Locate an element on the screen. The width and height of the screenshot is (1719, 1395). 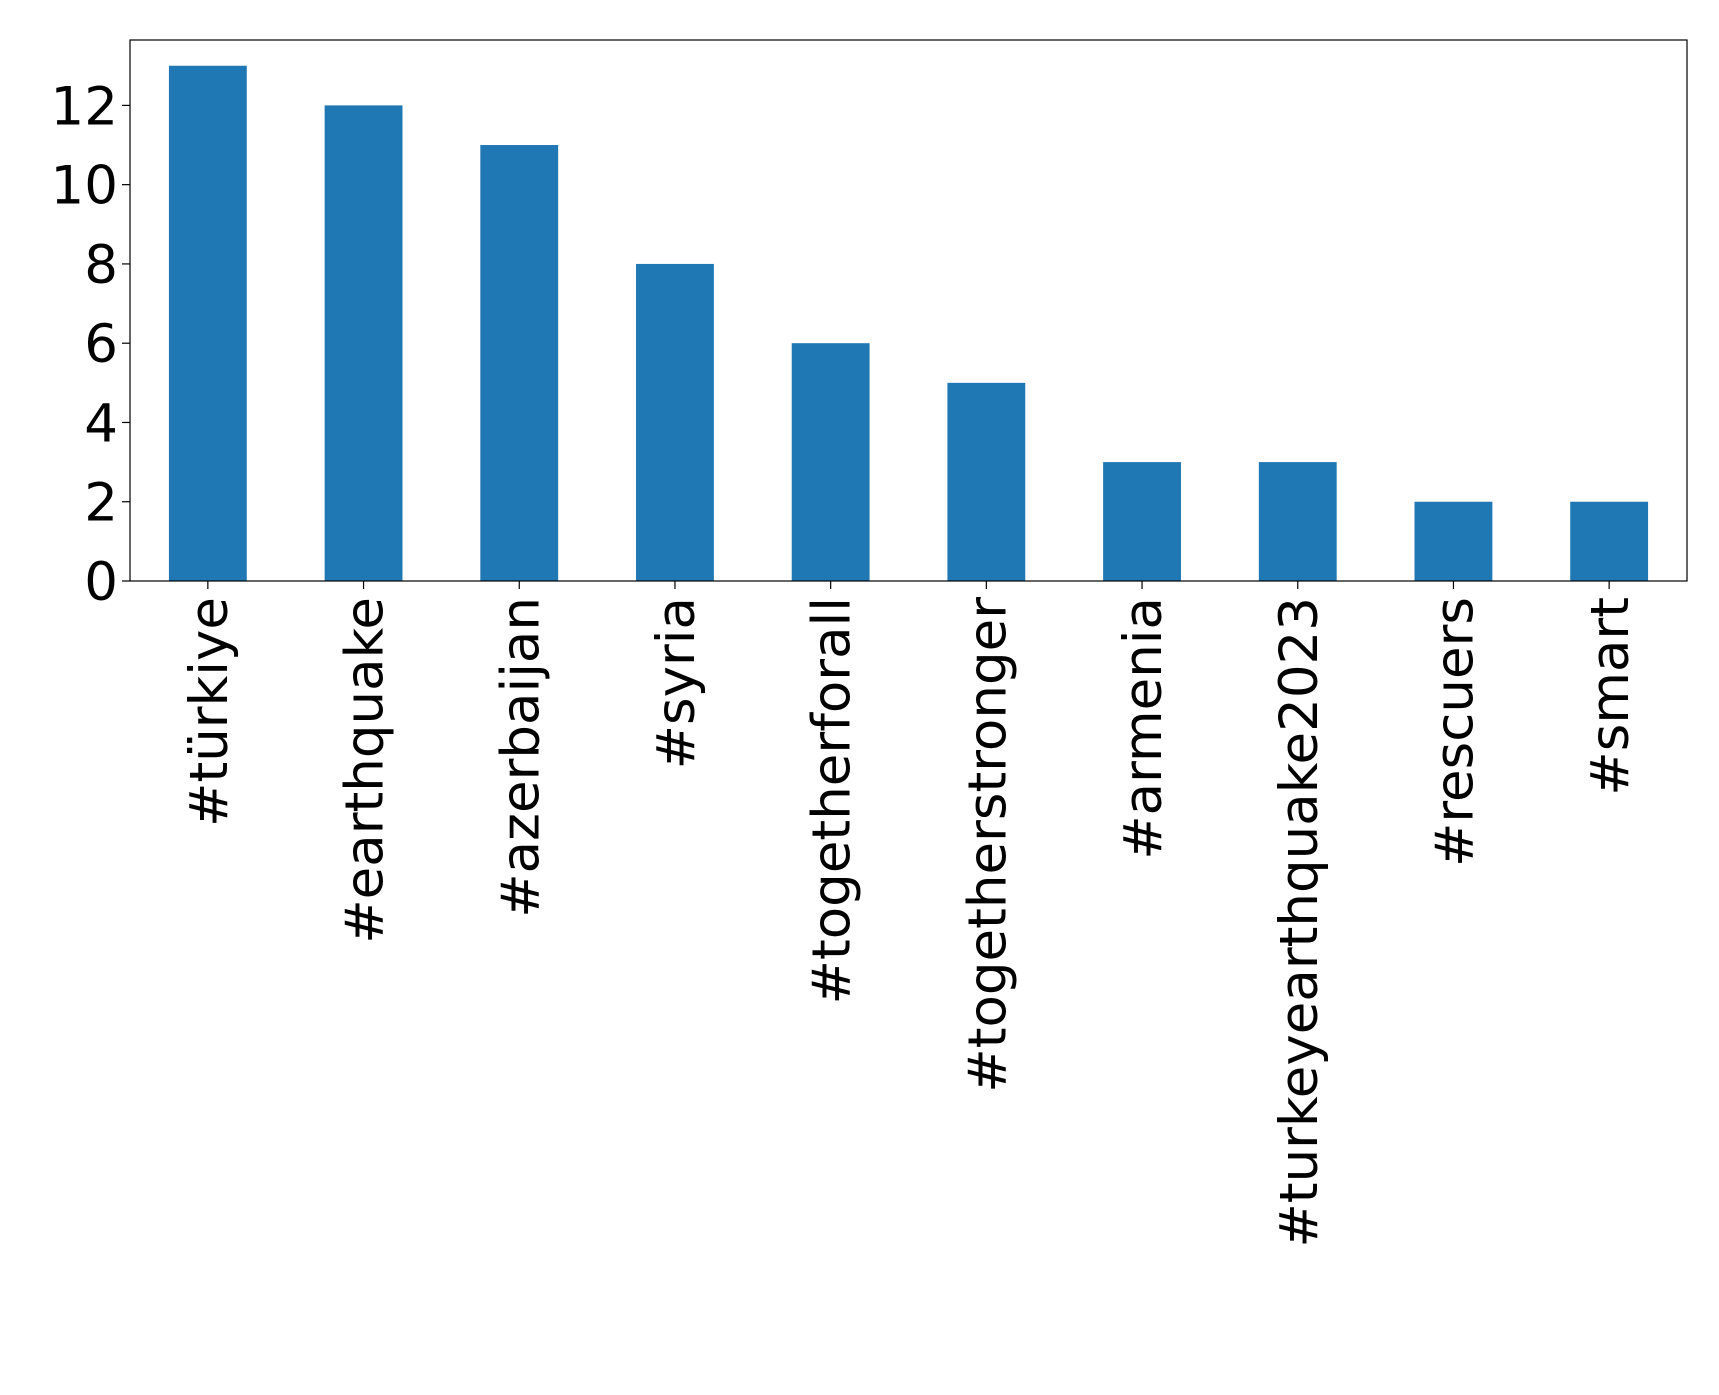
x-tick-label: #smart is located at coordinates (1610, 696).